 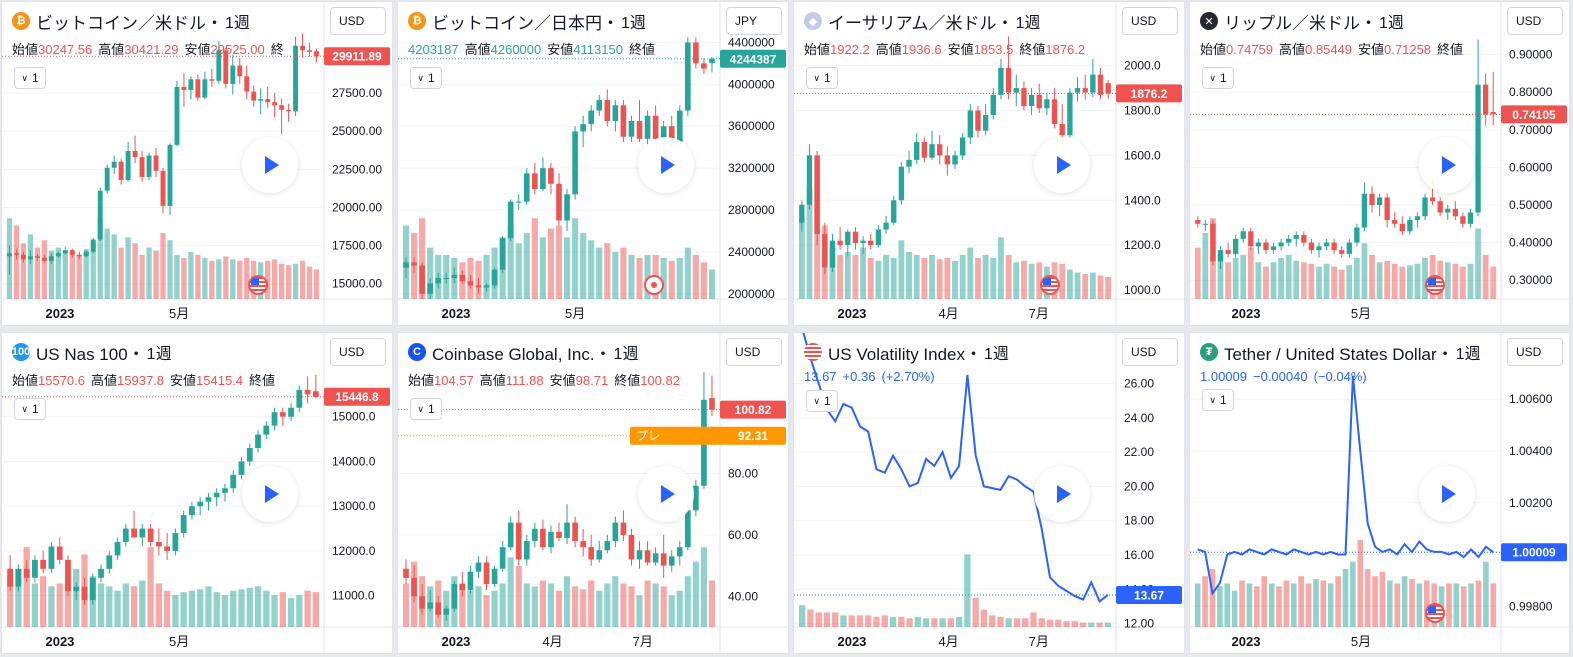 I want to click on symbol-header: C Coinbase Global, Inc.・ 1週, so click(x=523, y=352).